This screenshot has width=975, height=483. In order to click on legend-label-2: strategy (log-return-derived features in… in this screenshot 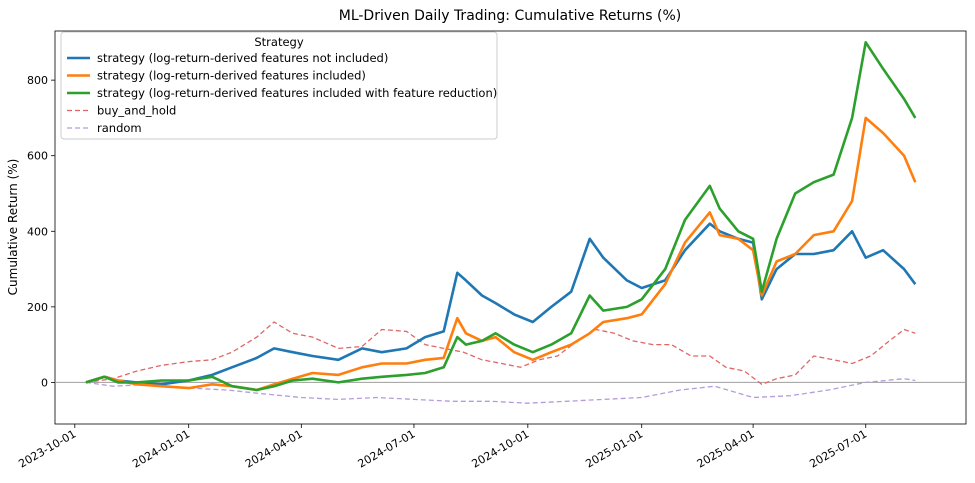, I will do `click(231, 76)`.